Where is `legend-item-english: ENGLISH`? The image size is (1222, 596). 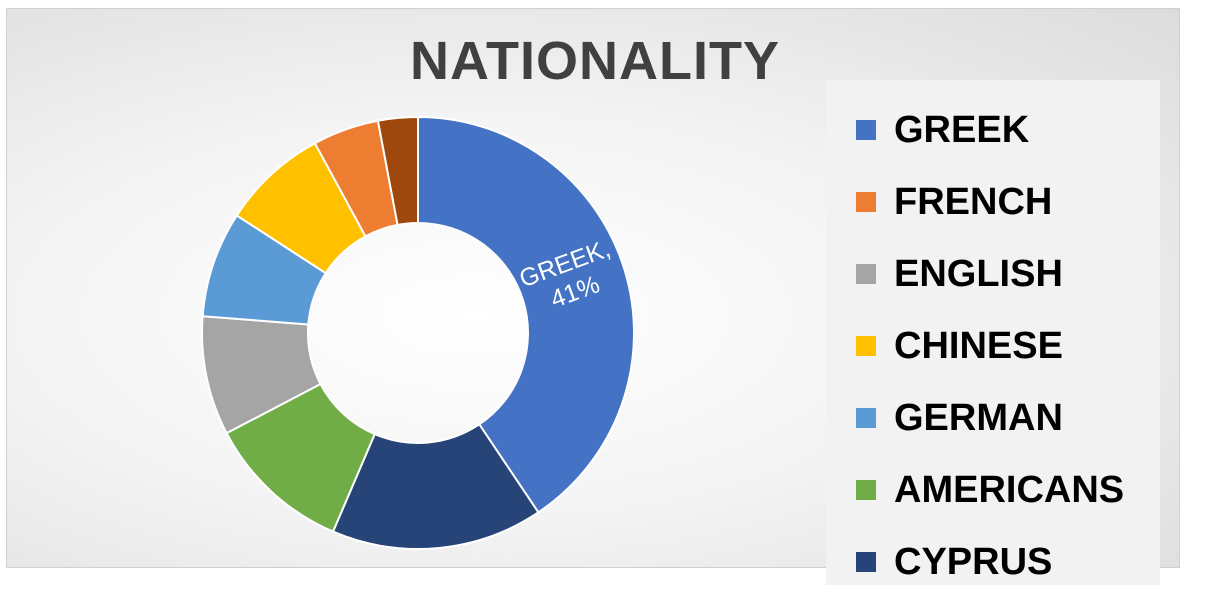
legend-item-english: ENGLISH is located at coordinates (959, 274).